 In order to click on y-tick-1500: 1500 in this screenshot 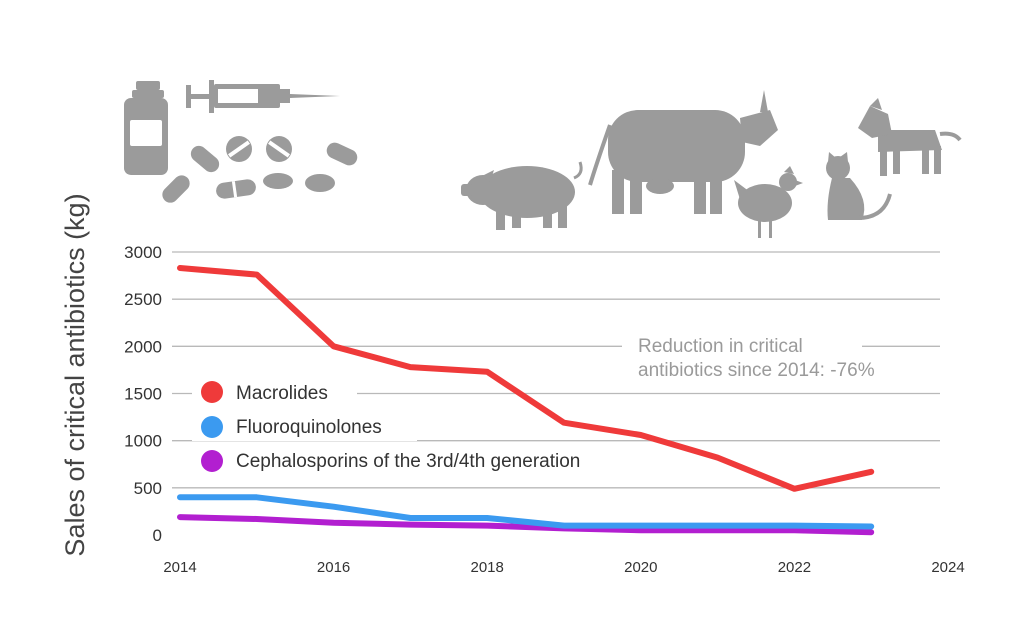, I will do `click(143, 394)`.